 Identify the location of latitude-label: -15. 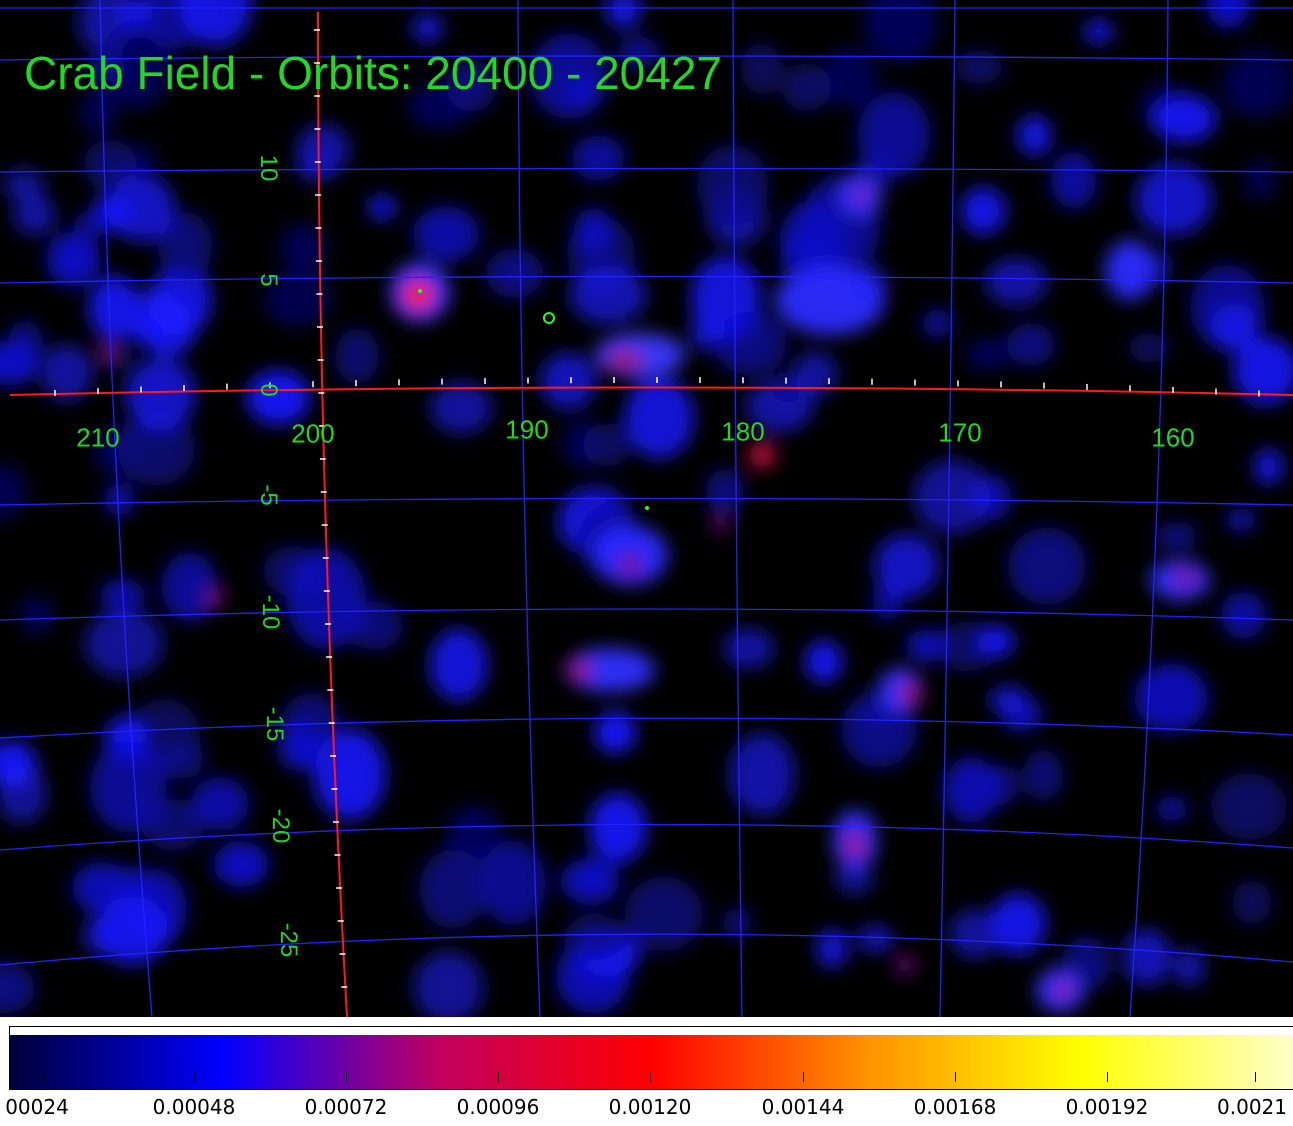
(274, 724).